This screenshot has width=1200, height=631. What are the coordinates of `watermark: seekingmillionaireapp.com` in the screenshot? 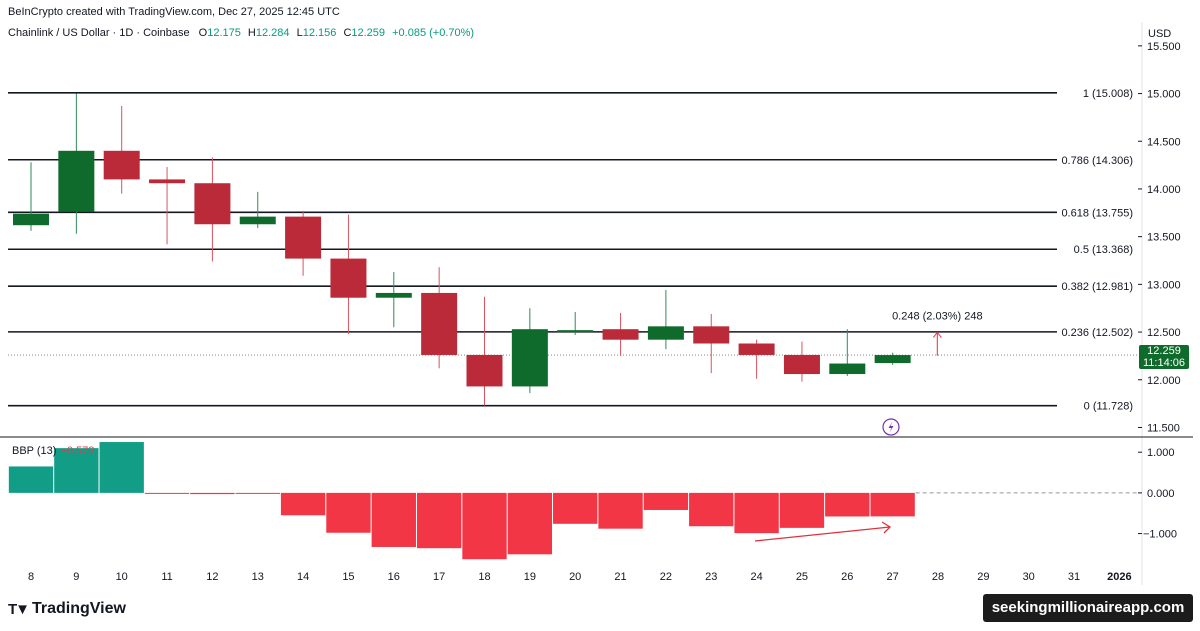 It's located at (1088, 608).